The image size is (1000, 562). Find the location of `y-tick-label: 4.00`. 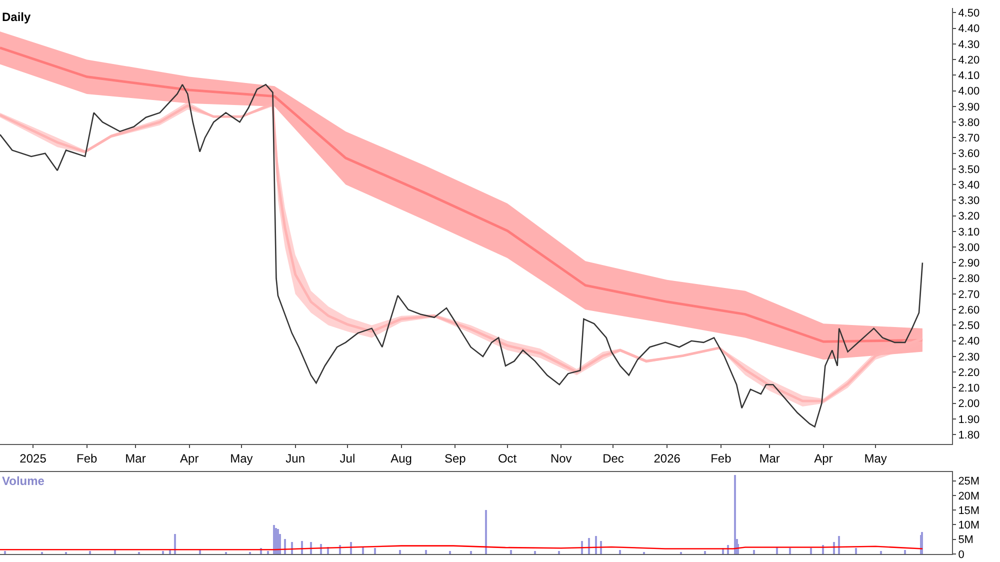

y-tick-label: 4.00 is located at coordinates (969, 92).